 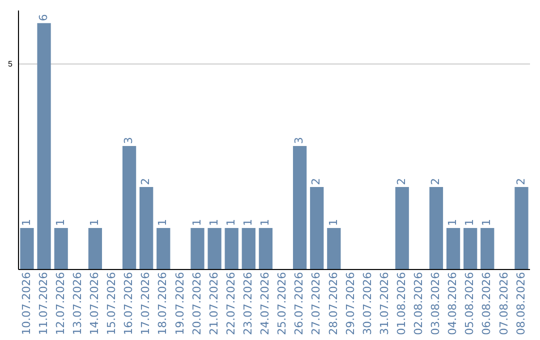 I want to click on x-tick-label: 28.07.2026, so click(x=333, y=304).